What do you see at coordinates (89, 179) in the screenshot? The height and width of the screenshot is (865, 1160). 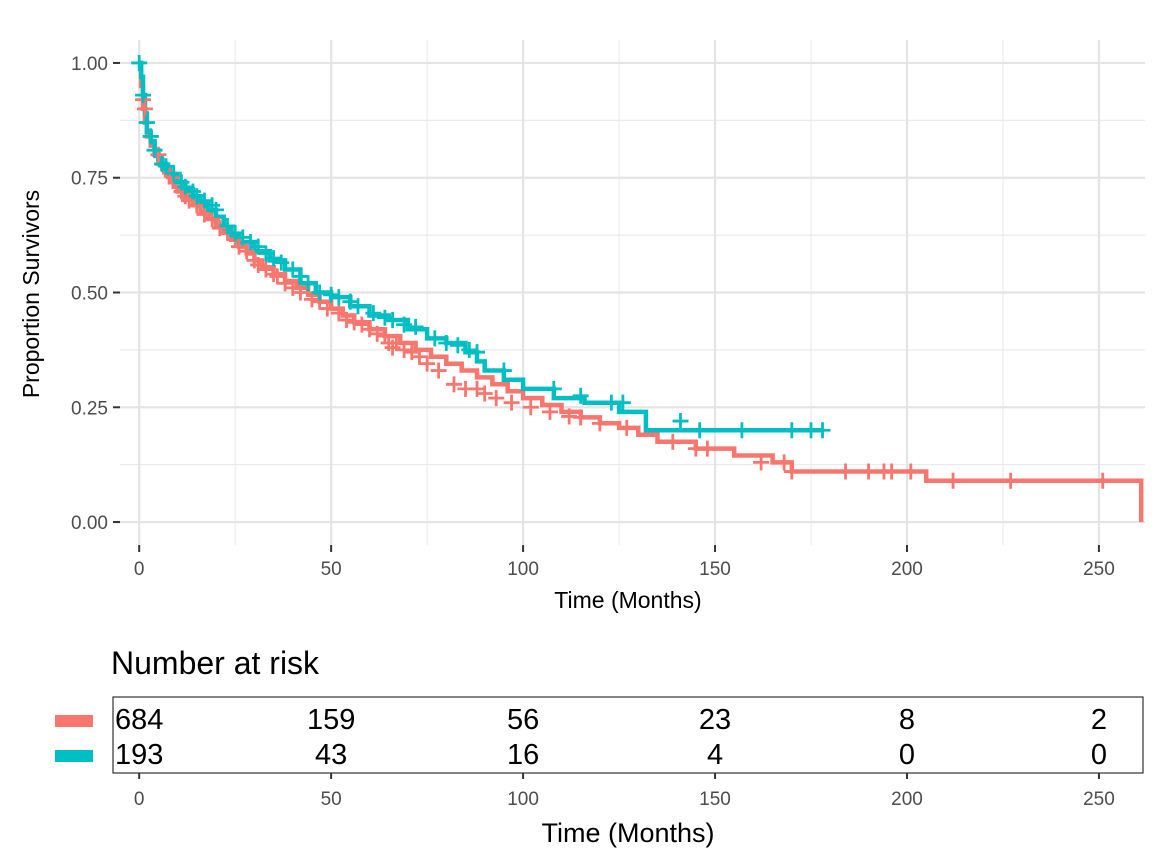 I see `y-tick-label: 0.75` at bounding box center [89, 179].